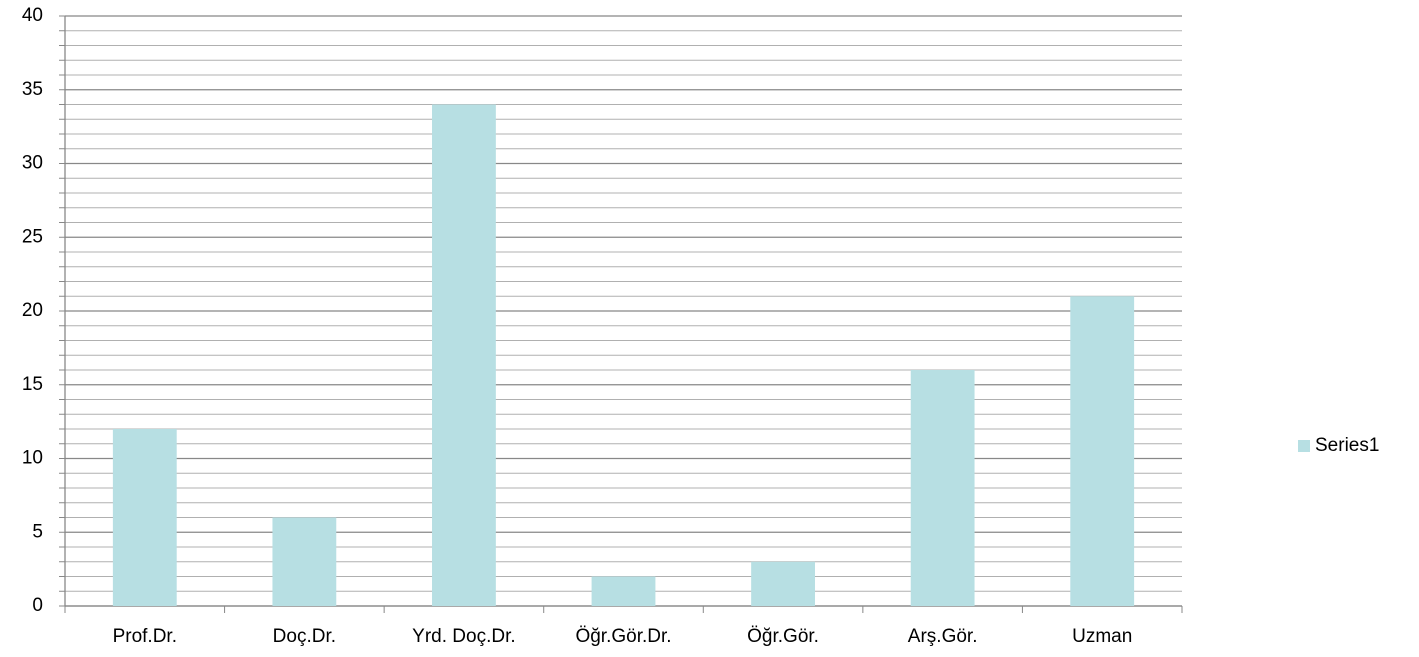 The height and width of the screenshot is (657, 1419). I want to click on x-tick-label: Doç.Dr., so click(304, 636).